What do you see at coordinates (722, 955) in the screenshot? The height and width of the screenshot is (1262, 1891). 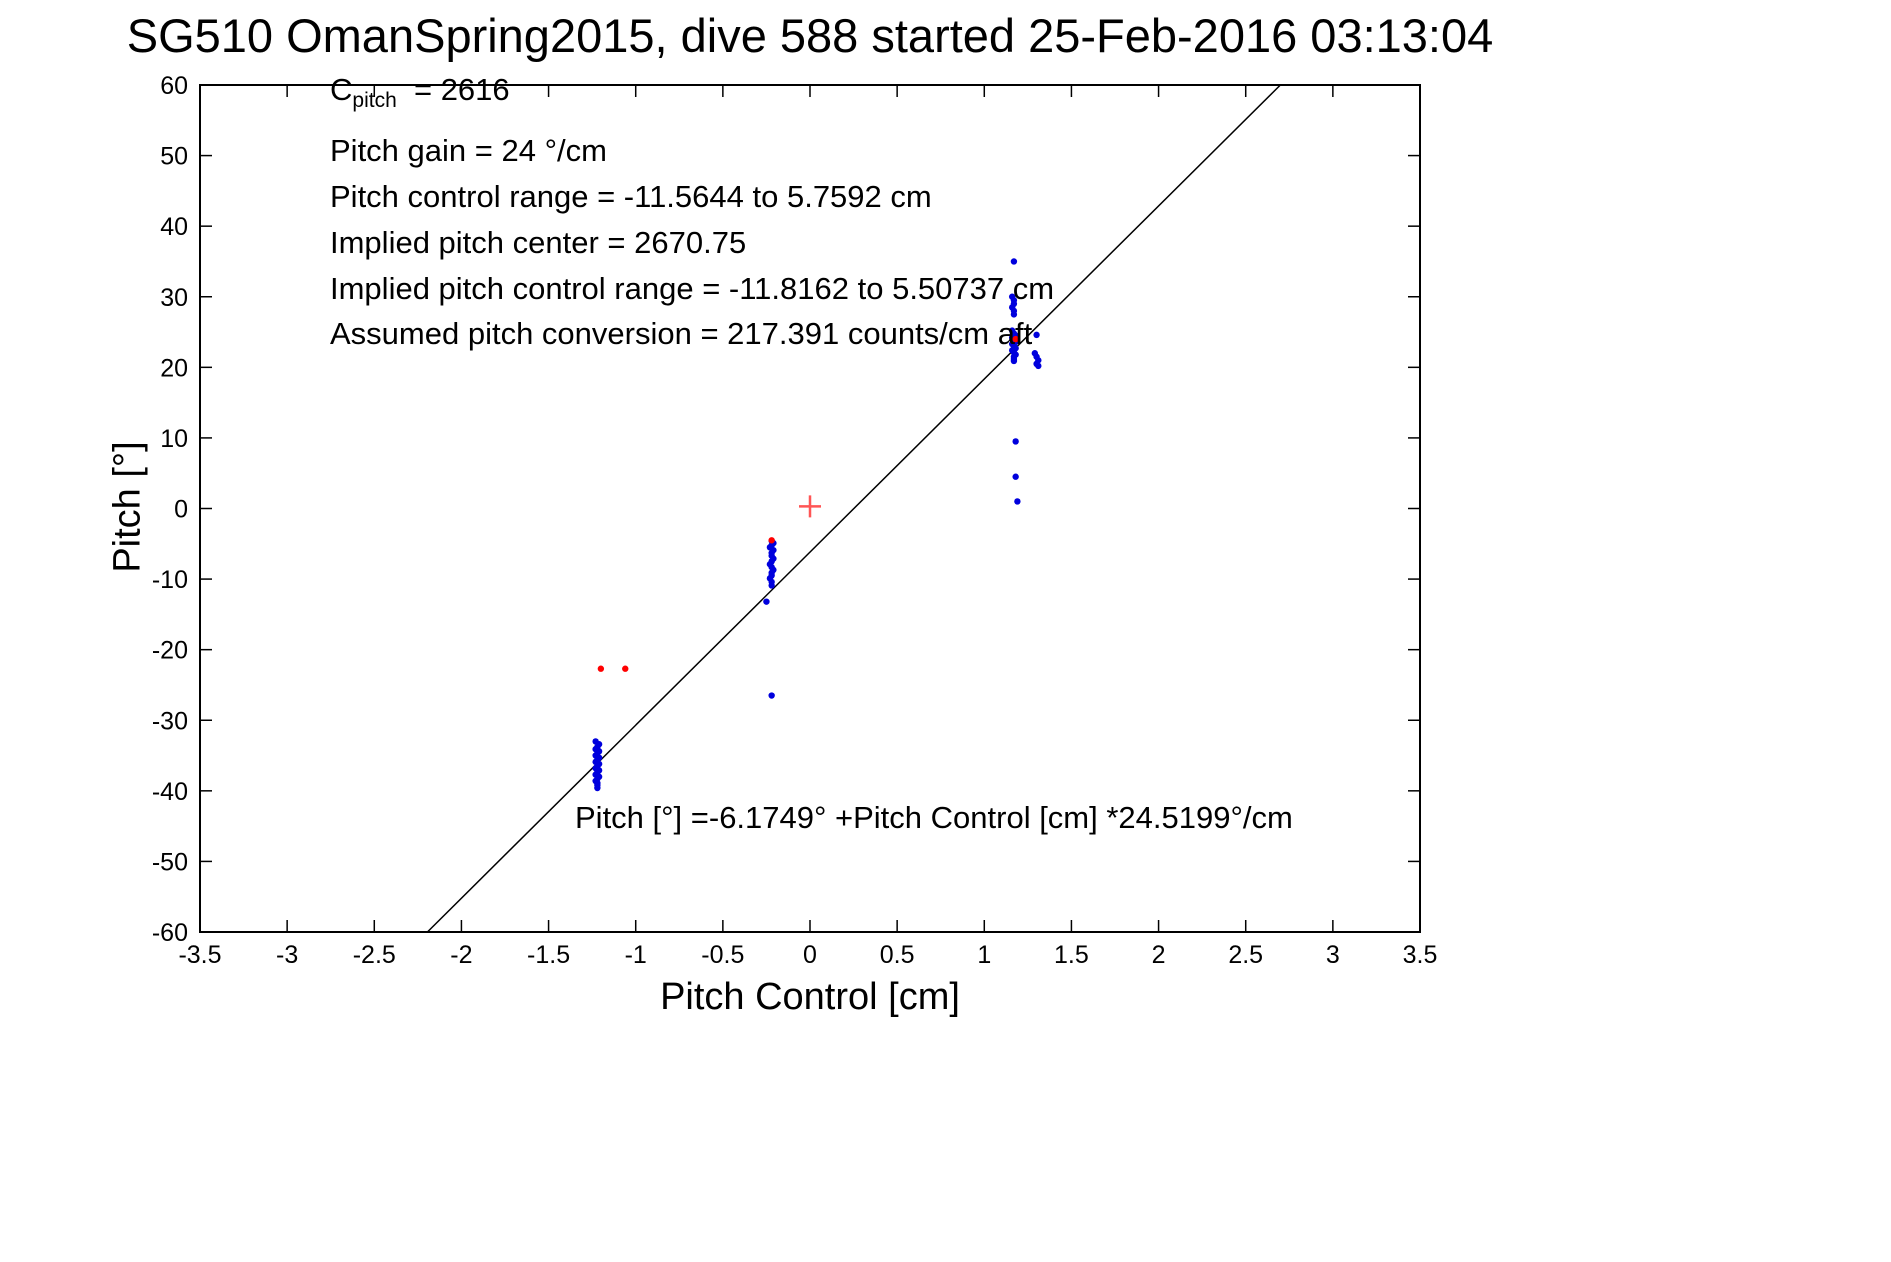 I see `x-tick-label: -0.5` at bounding box center [722, 955].